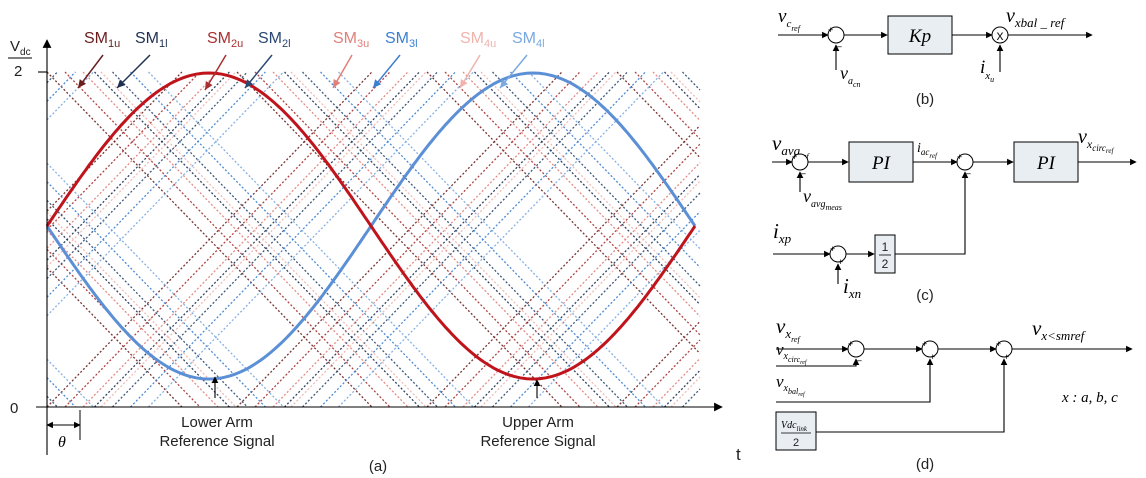 The image size is (1146, 478). Describe the element at coordinates (1059, 329) in the screenshot. I see `d-output-label: vx<smref` at that location.